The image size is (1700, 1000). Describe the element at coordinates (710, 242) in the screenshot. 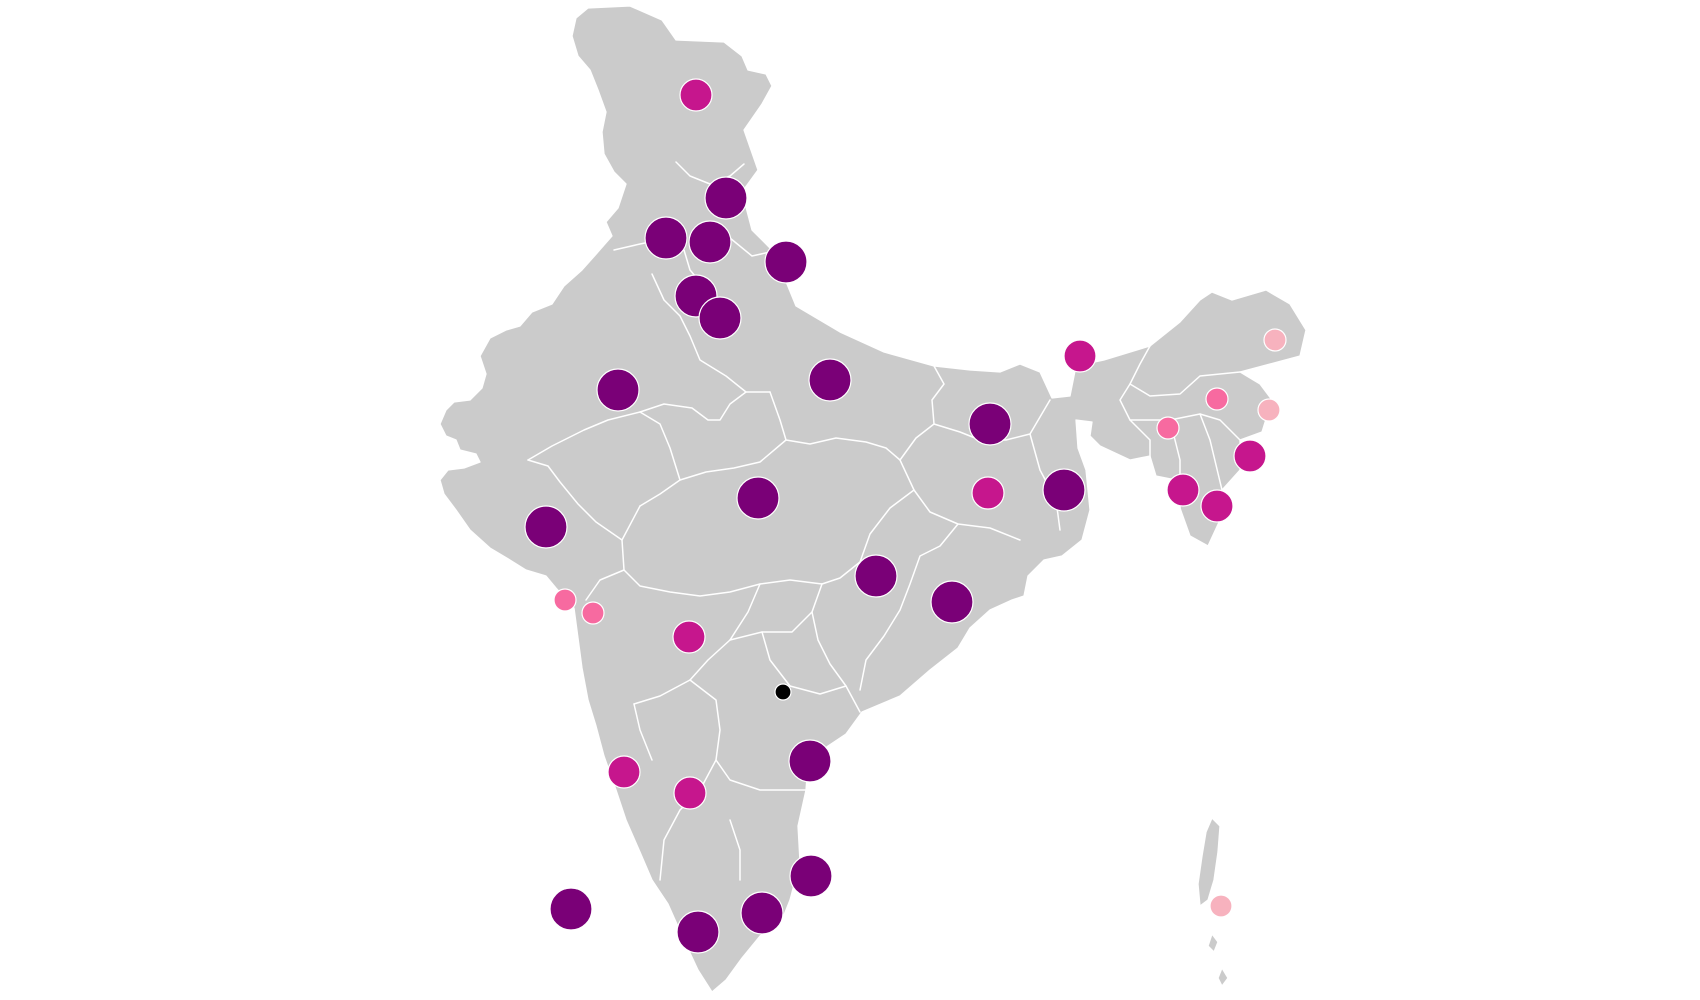

I see `marker-chandigarh` at that location.